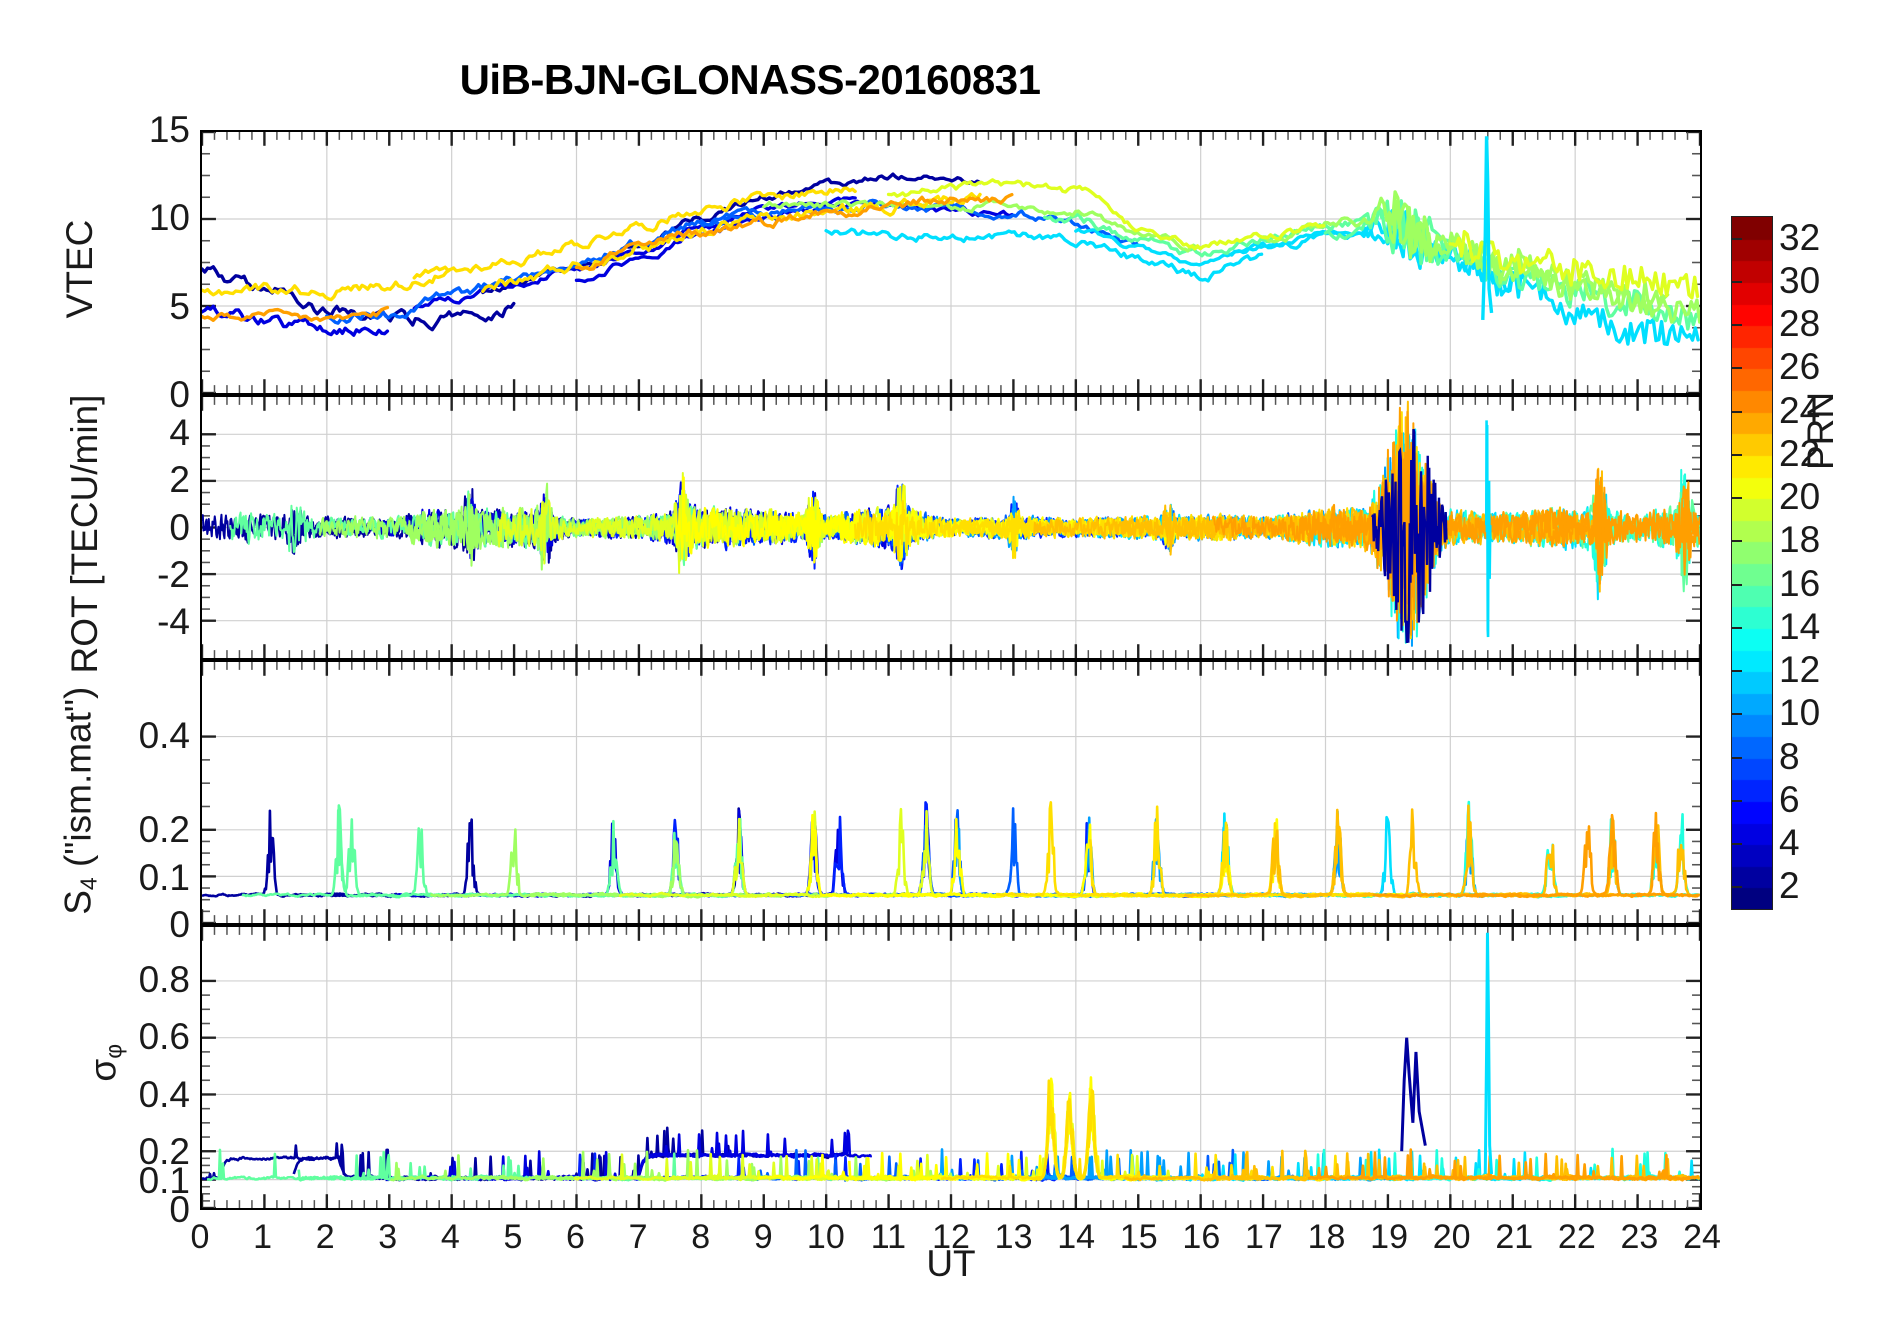  Describe the element at coordinates (1514, 1237) in the screenshot. I see `x-tick-21: 21` at that location.